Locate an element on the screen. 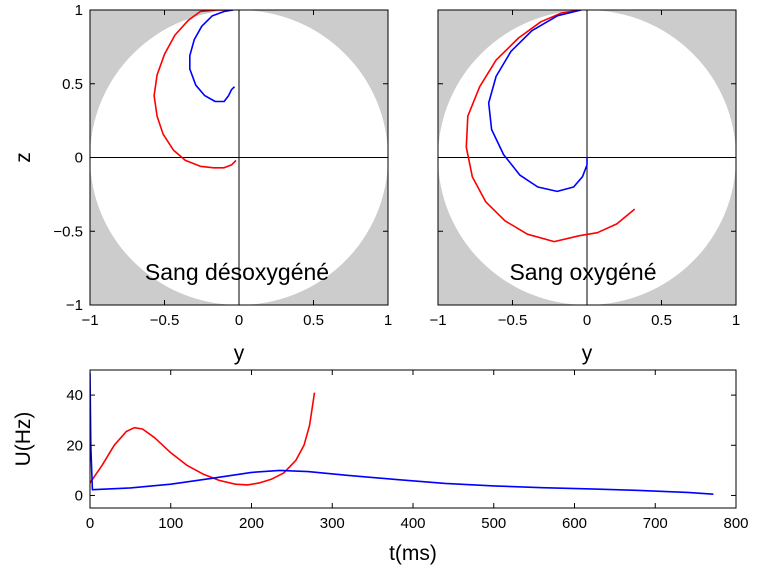 Image resolution: width=757 pixels, height=573 pixels. y-tick-label: 40 is located at coordinates (74, 395).